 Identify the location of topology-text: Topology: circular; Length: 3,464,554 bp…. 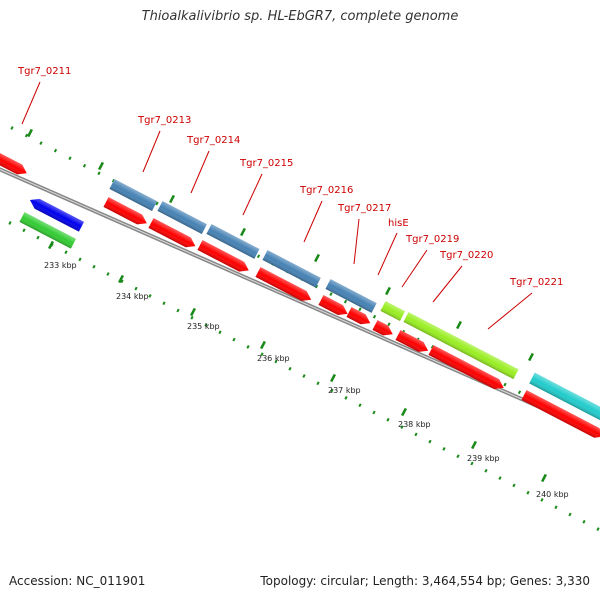
(425, 581).